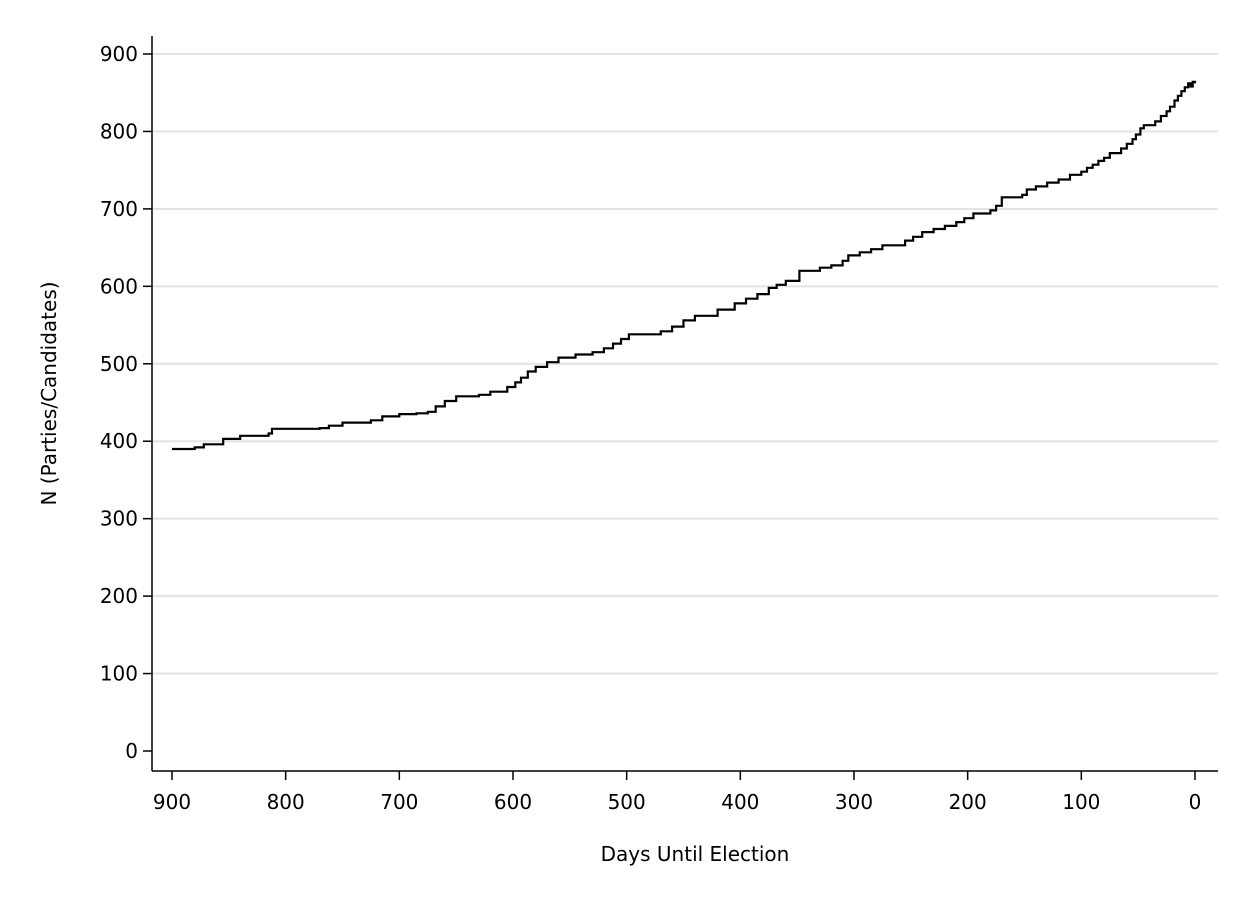  Describe the element at coordinates (119, 364) in the screenshot. I see `y-tick-label: 500` at that location.